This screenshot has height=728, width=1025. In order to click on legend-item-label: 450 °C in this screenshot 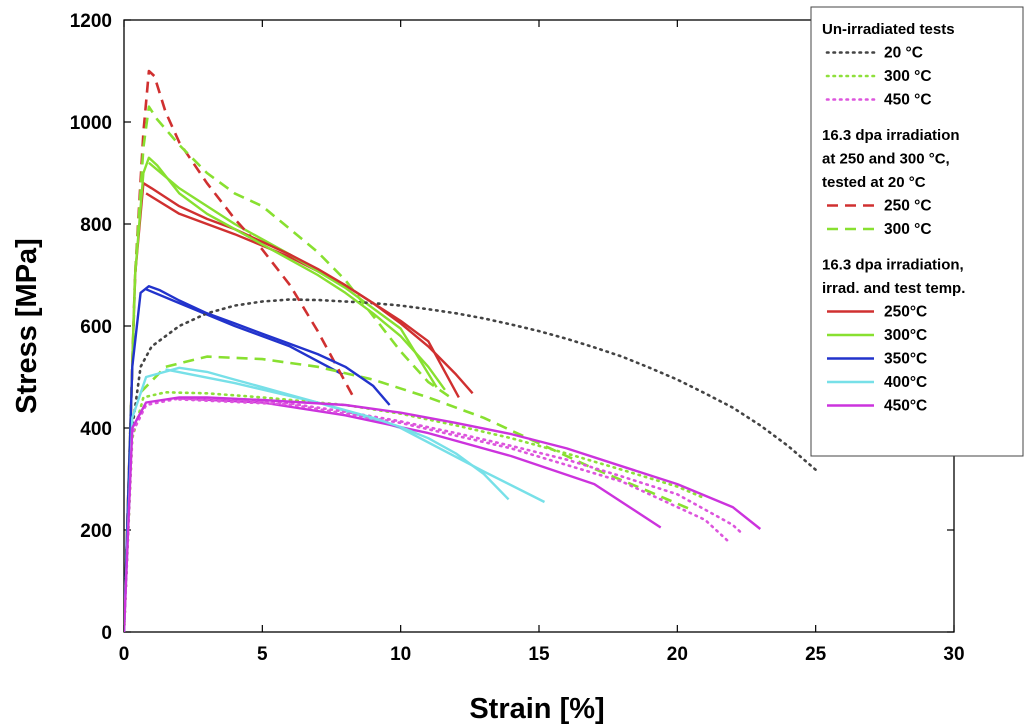, I will do `click(908, 100)`.